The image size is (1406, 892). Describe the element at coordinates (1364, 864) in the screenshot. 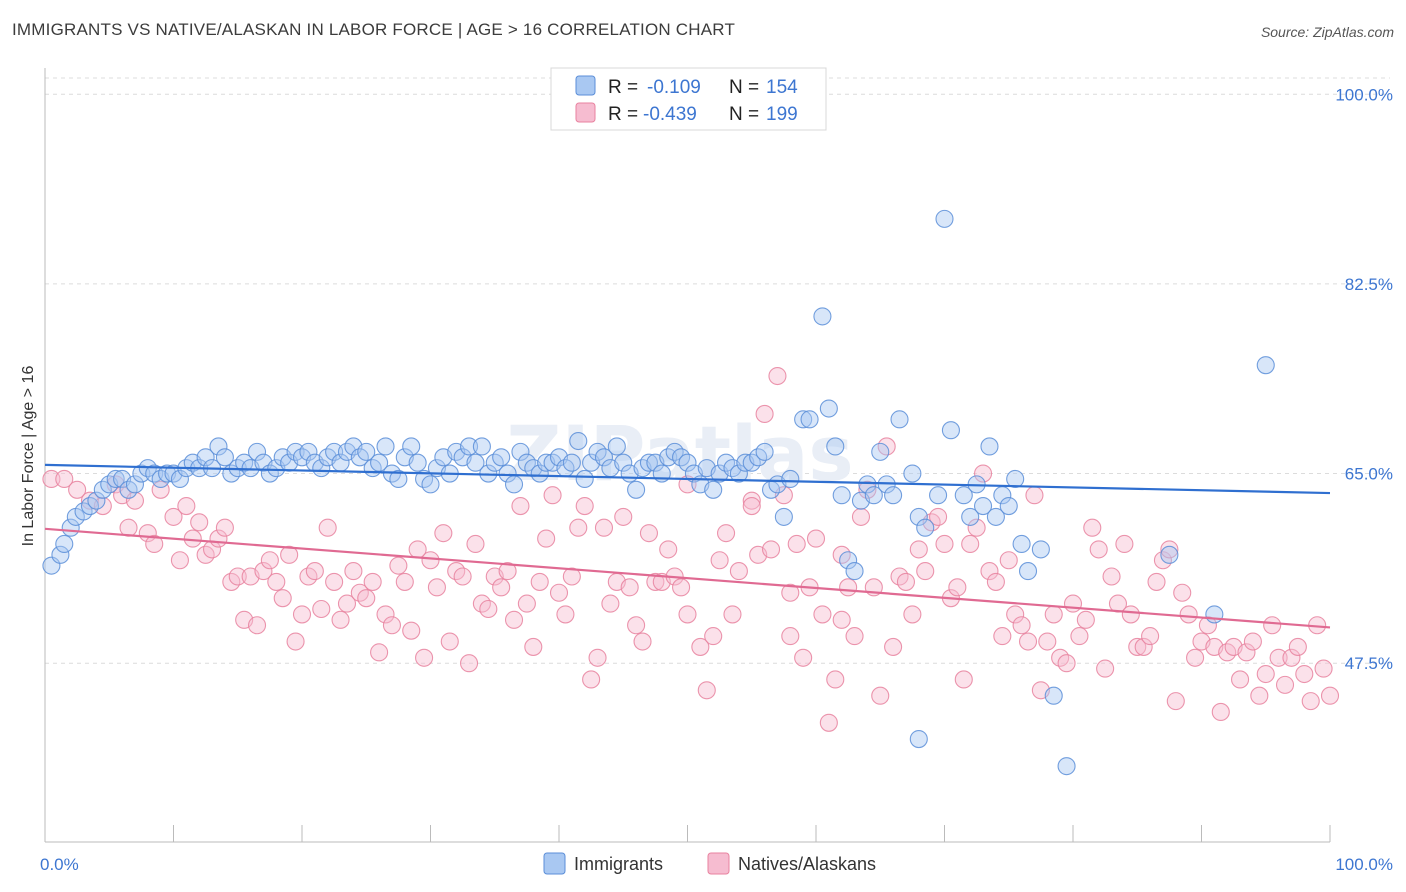

I see `x-tick-label-1: 100.0%` at that location.